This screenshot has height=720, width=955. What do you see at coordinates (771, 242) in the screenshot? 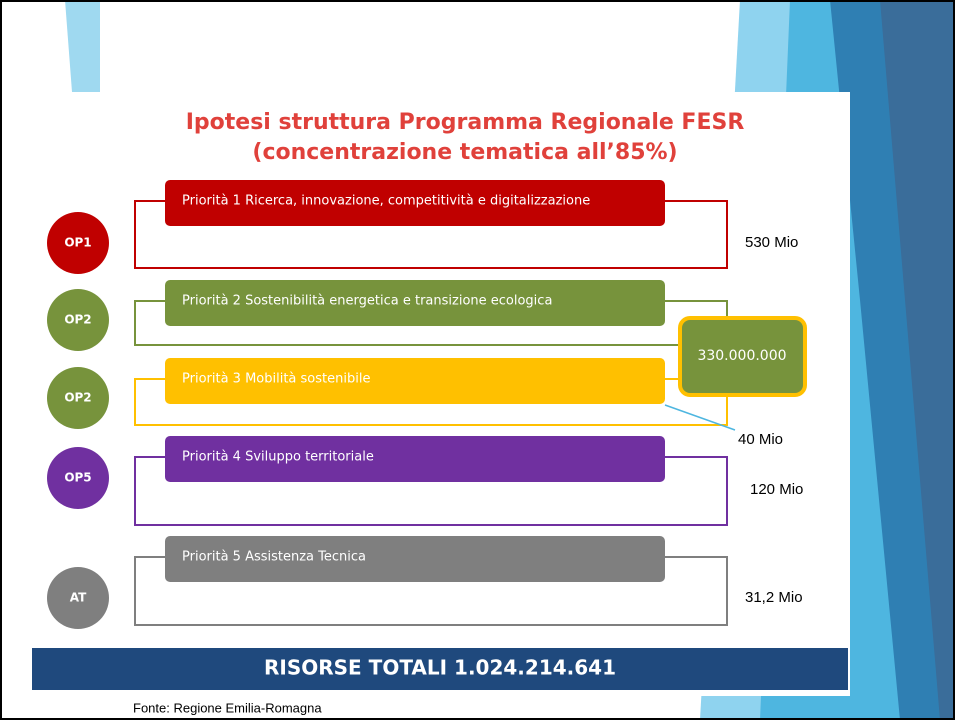
I see `amount: 530 Mio` at bounding box center [771, 242].